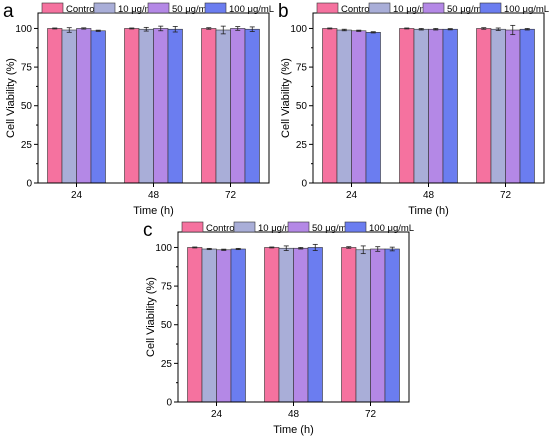 Image resolution: width=550 pixels, height=437 pixels. I want to click on panel-label: c, so click(148, 230).